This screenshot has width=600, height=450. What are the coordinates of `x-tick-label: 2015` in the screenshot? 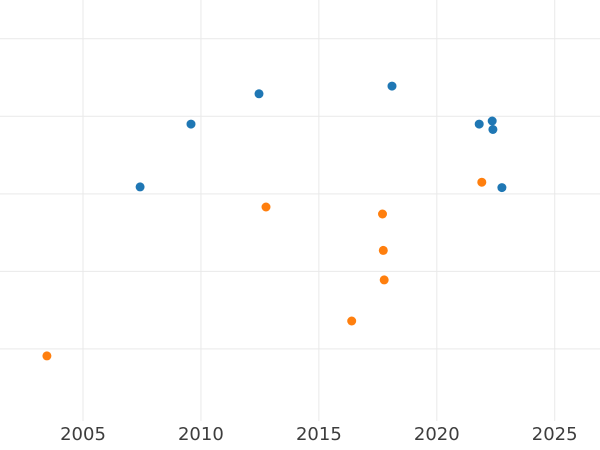 It's located at (319, 434).